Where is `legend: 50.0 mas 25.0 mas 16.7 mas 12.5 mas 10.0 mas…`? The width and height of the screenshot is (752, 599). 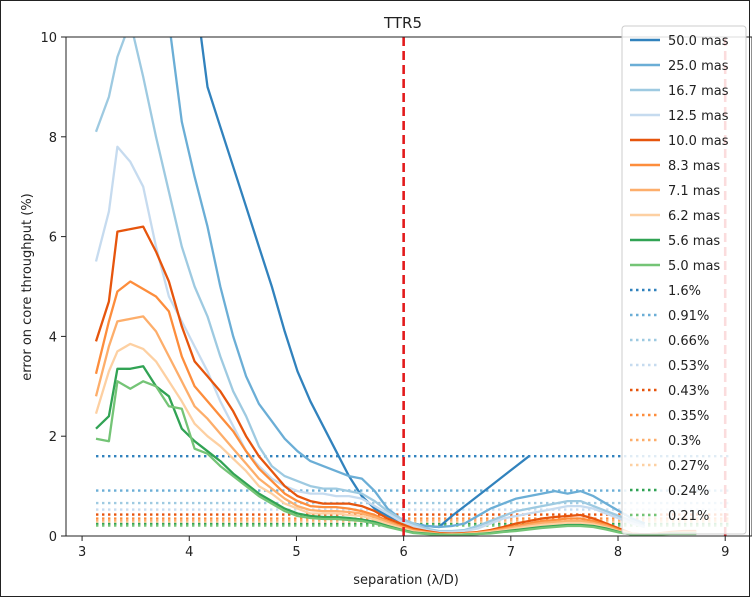 legend: 50.0 mas 25.0 mas 16.7 mas 12.5 mas 10.0 mas… is located at coordinates (684, 280).